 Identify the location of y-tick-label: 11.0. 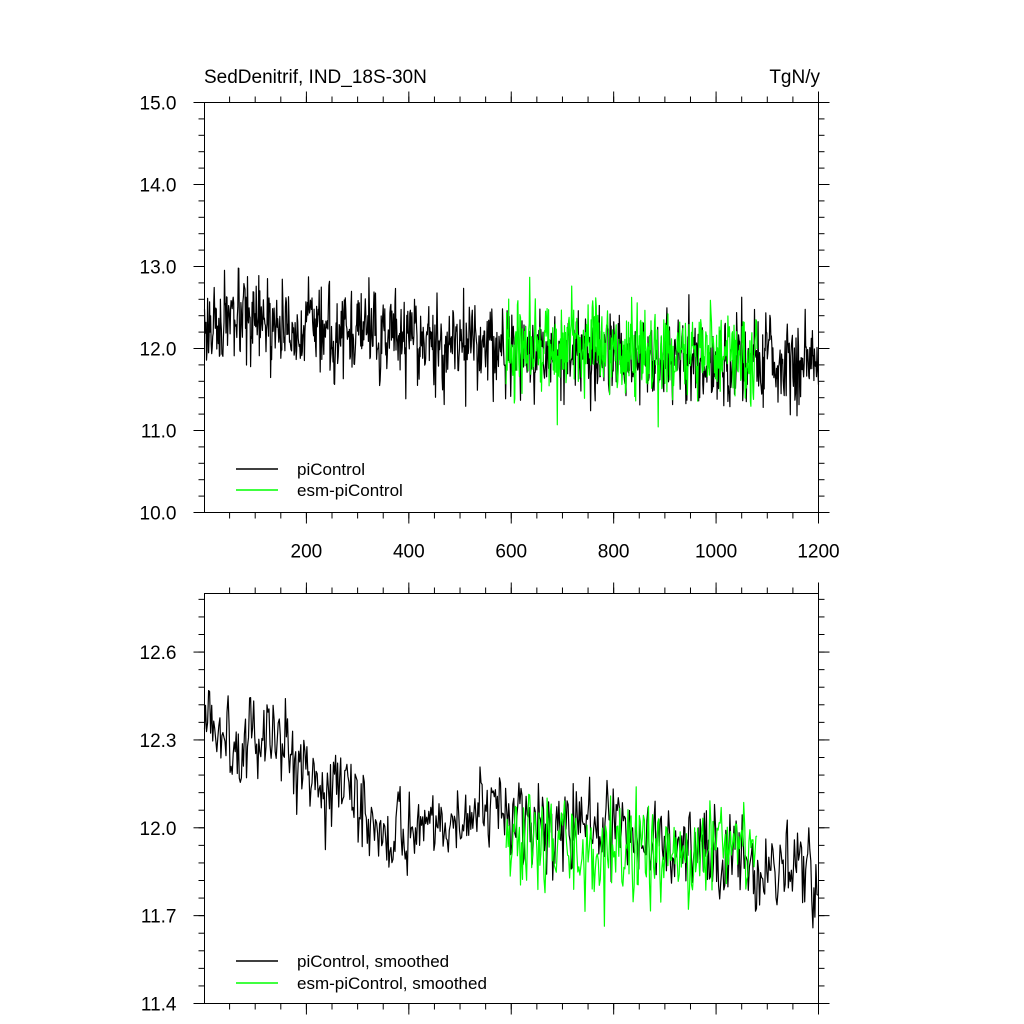
(159, 432).